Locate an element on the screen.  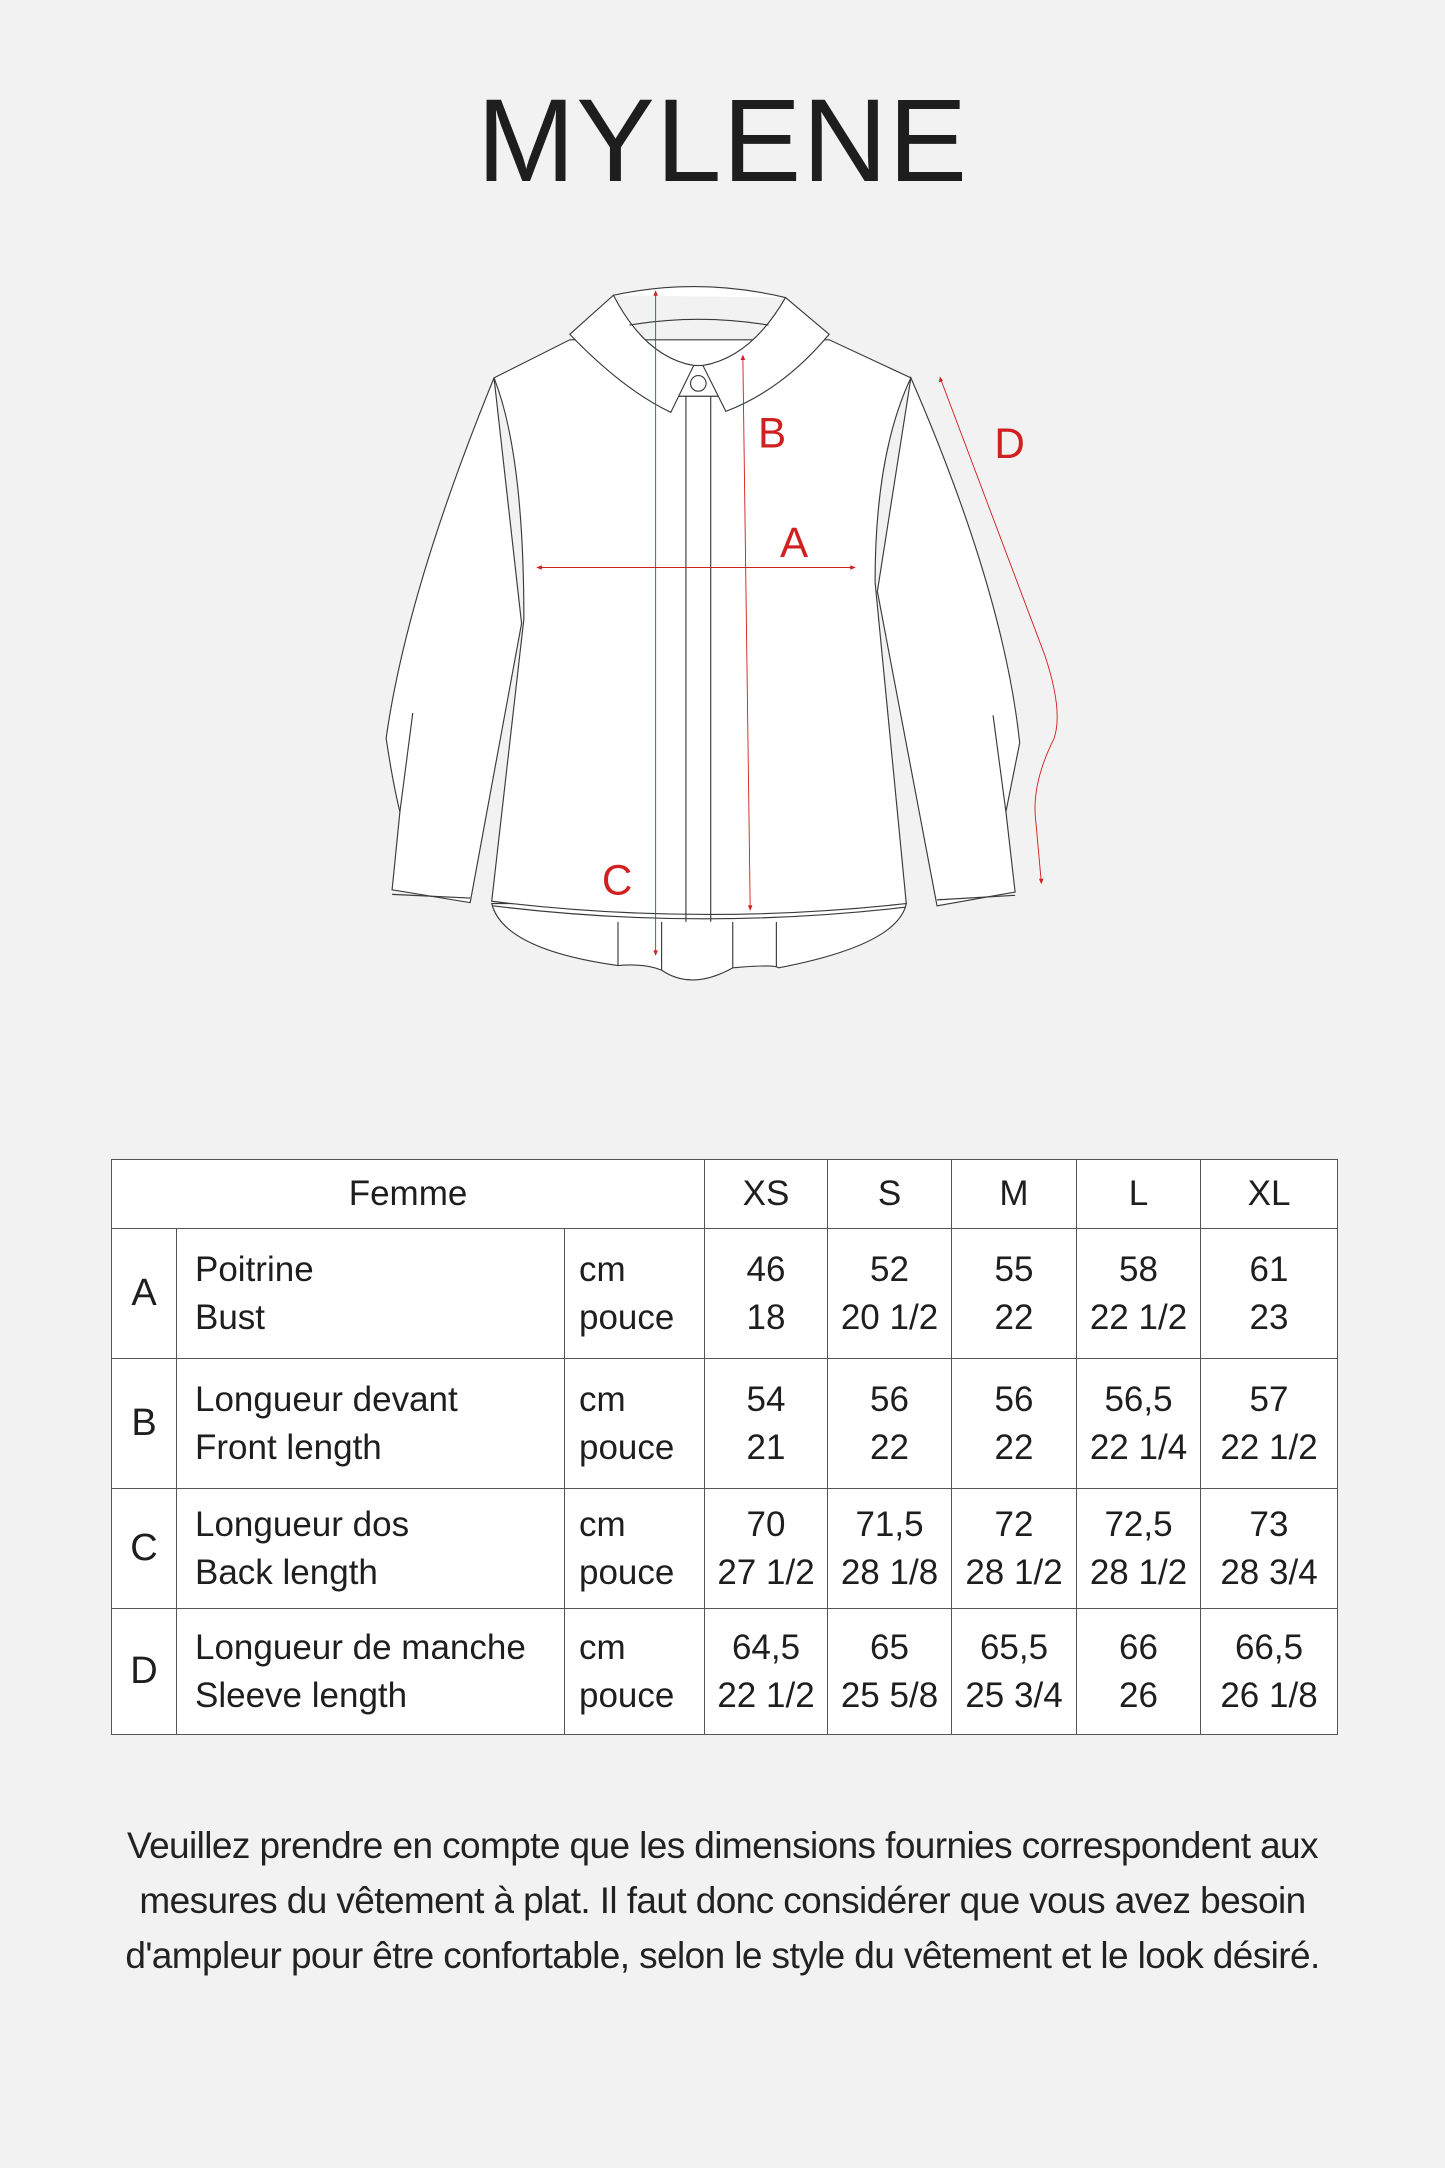
cell-text: 55 is located at coordinates (1014, 1269).